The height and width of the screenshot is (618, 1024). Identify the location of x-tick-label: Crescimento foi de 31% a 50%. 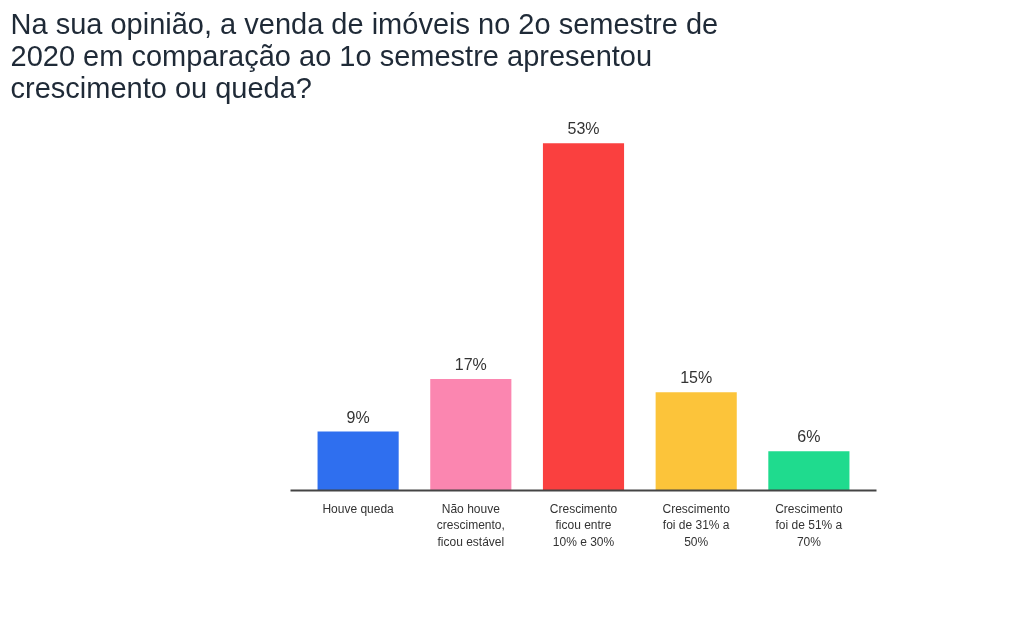
(696, 525).